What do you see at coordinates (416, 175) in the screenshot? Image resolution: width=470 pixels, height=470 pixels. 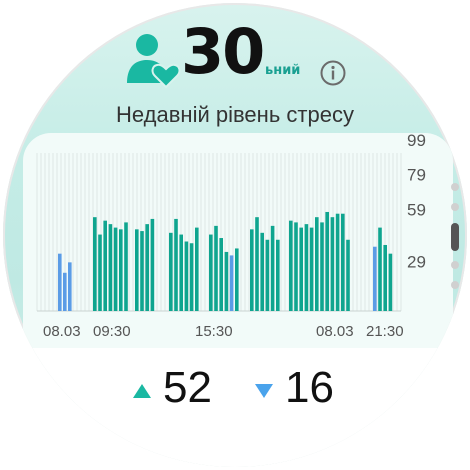 I see `y-tick-label: 79` at bounding box center [416, 175].